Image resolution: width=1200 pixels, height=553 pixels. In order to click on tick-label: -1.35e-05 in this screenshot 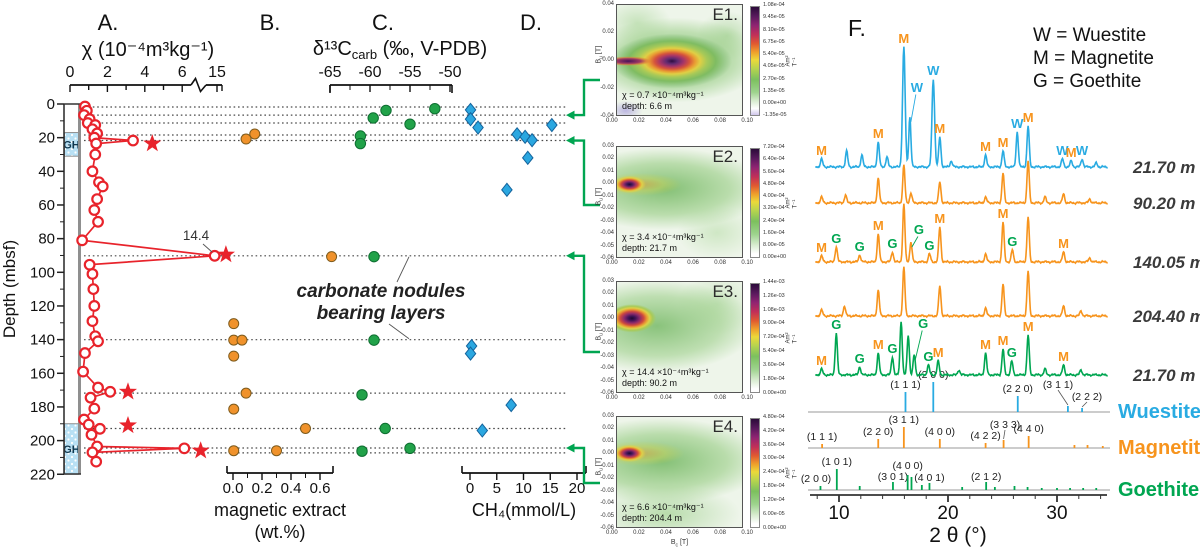, I will do `click(775, 115)`.